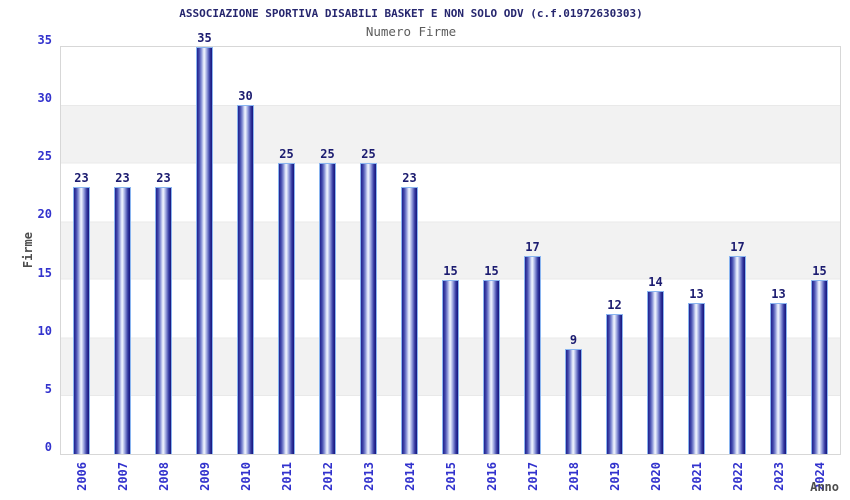 This screenshot has width=850, height=500. Describe the element at coordinates (573, 401) in the screenshot. I see `bar-2018` at that location.